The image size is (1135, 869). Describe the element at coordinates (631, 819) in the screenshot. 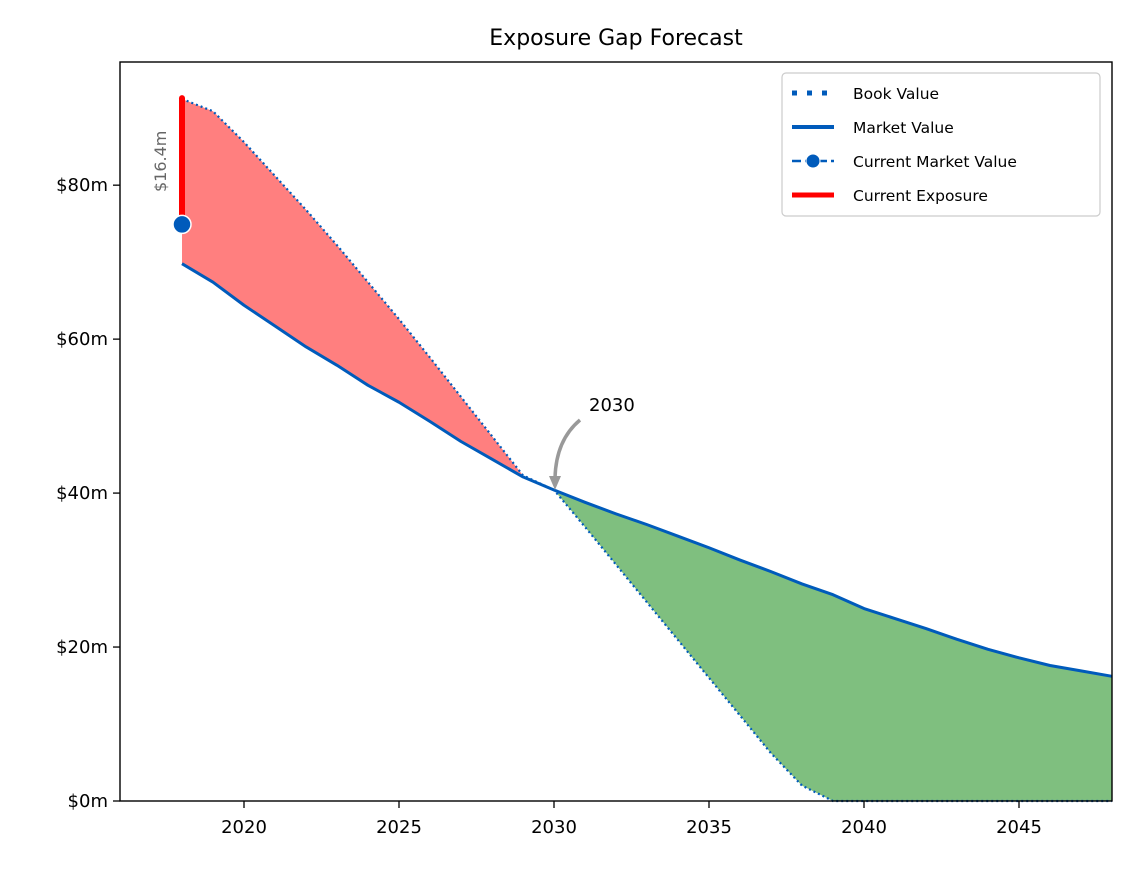

I see `x-axis: 2020 2025 2030 2035 2040 2045` at that location.